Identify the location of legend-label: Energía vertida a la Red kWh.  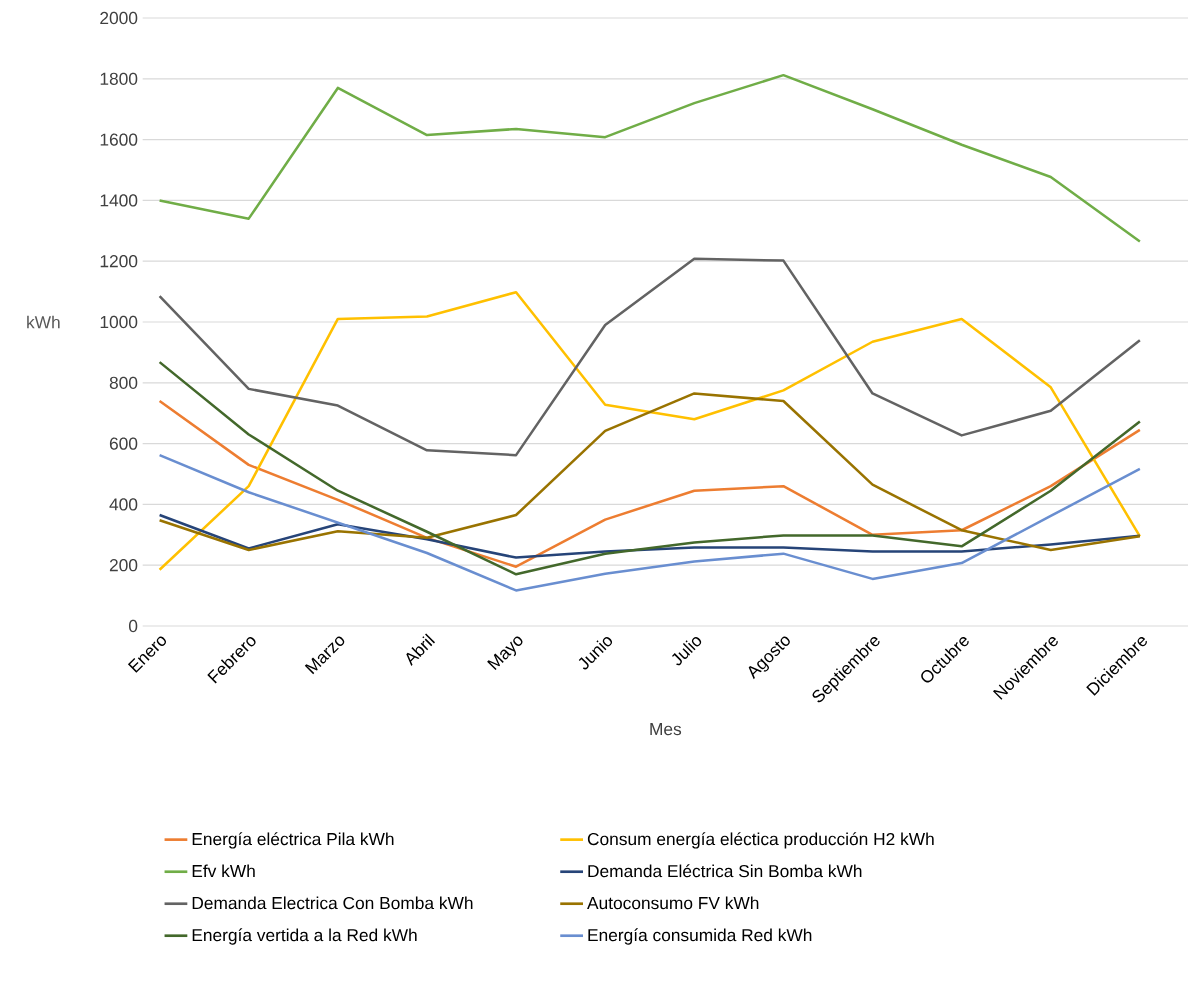
(304, 936).